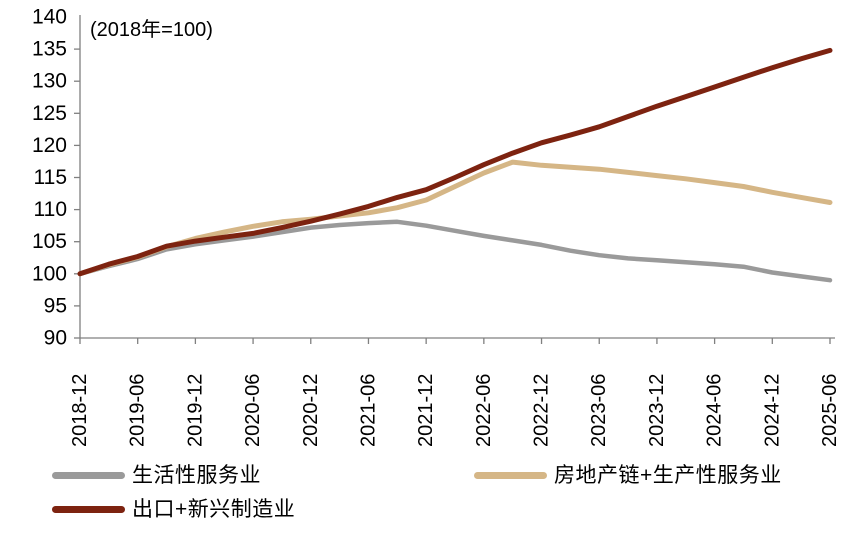  I want to click on legend-row-1: 生活性服务业 房地产链+生产性服务业, so click(423, 475).